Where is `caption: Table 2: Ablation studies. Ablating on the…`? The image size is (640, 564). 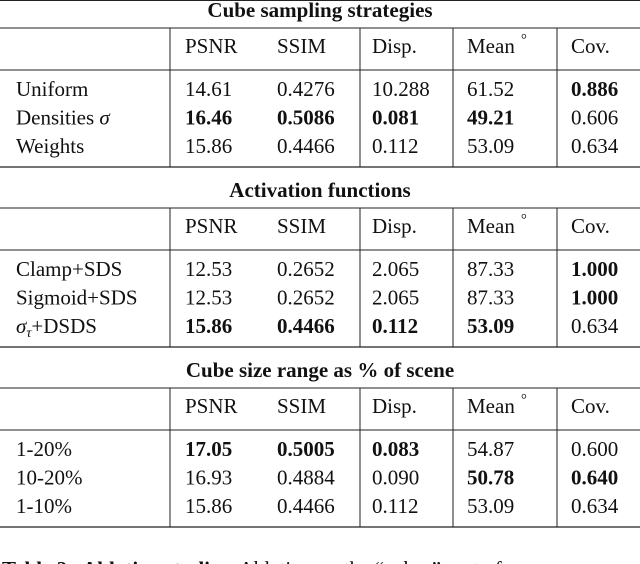 caption: Table 2: Ablation studies. Ablating on the… is located at coordinates (252, 560).